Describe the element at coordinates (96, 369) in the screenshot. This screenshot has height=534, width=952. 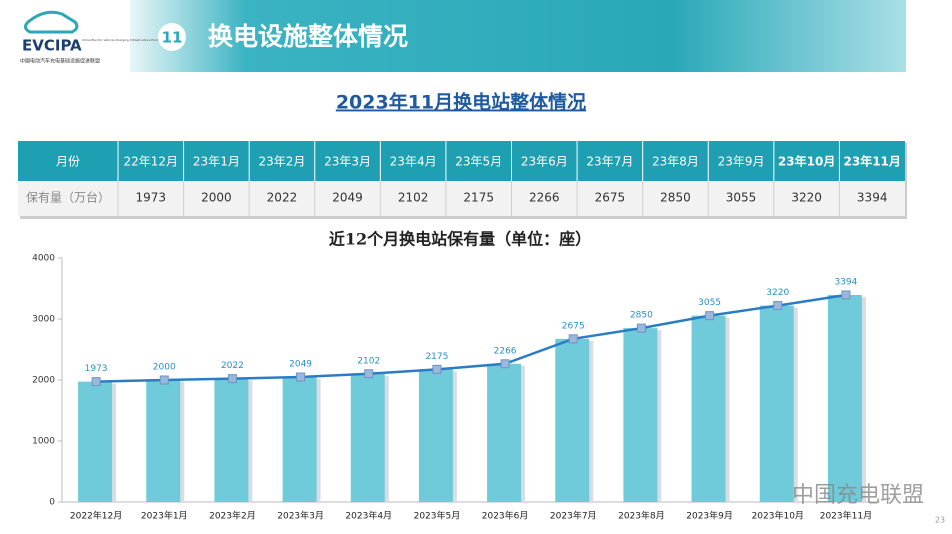
I see `data-label: 1973` at that location.